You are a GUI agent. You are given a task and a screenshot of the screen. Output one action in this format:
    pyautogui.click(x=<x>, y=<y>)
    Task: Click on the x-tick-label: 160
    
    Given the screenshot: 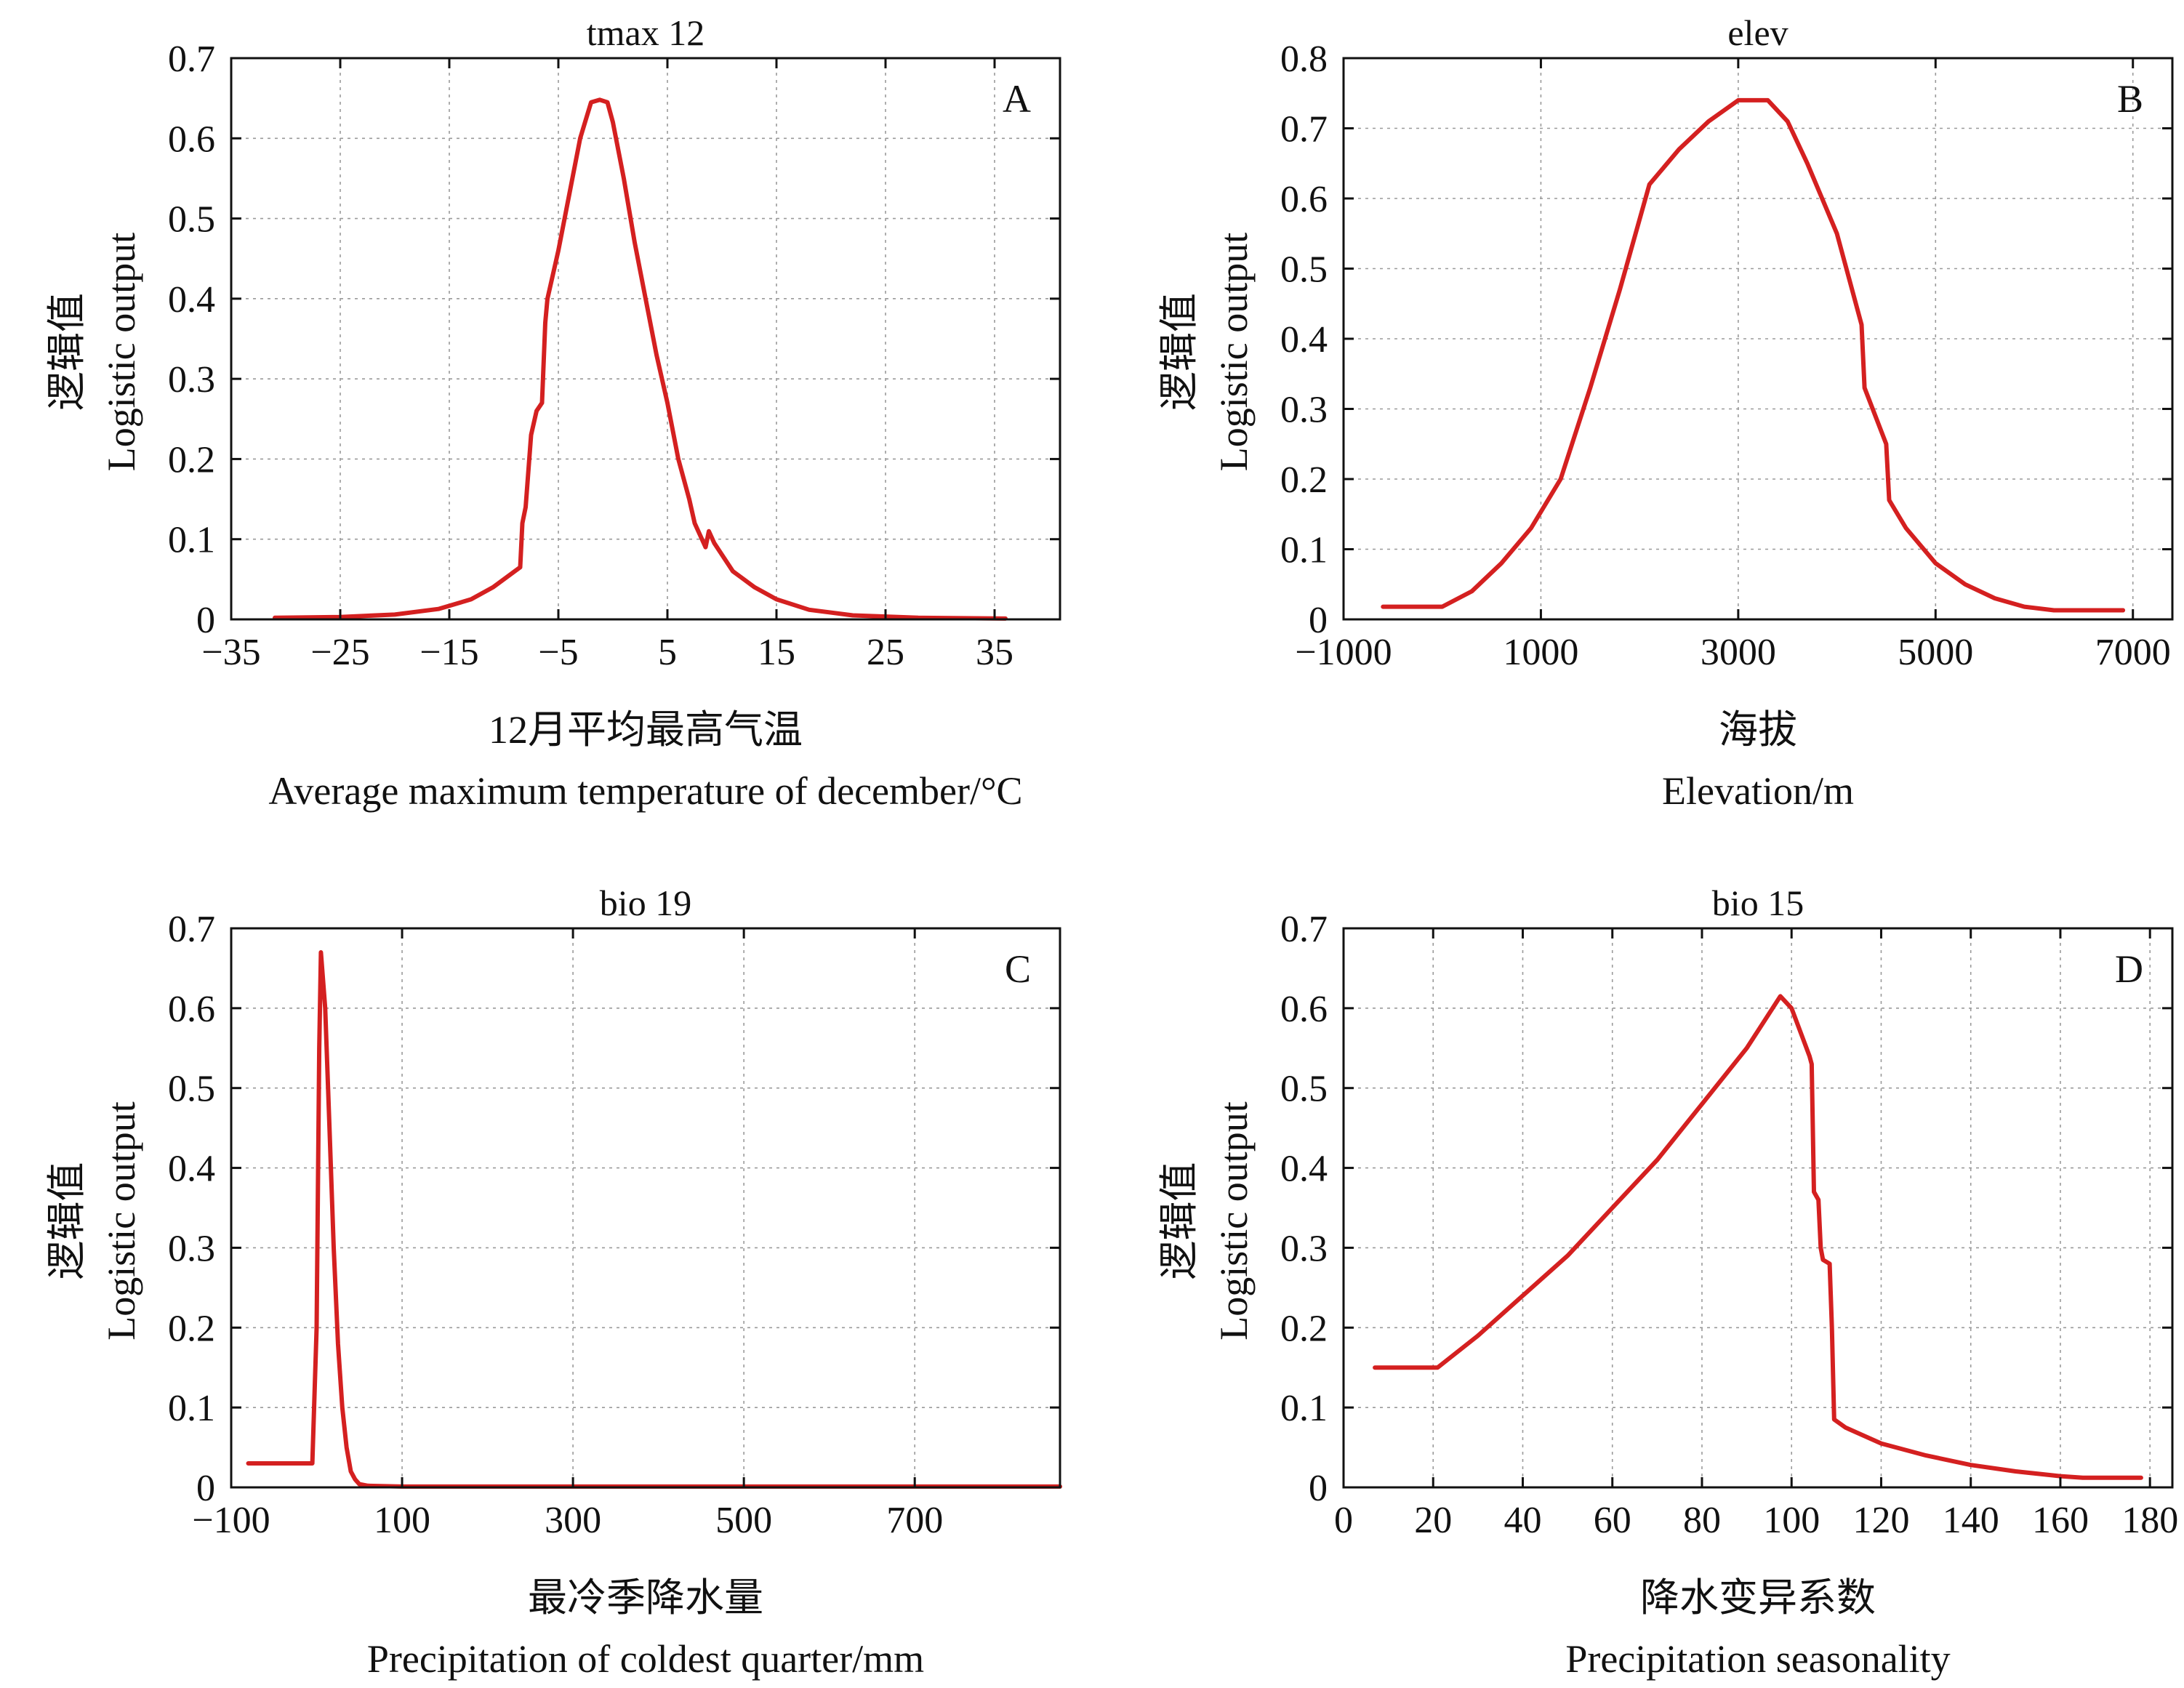 What is the action you would take?
    pyautogui.click(x=2060, y=1520)
    